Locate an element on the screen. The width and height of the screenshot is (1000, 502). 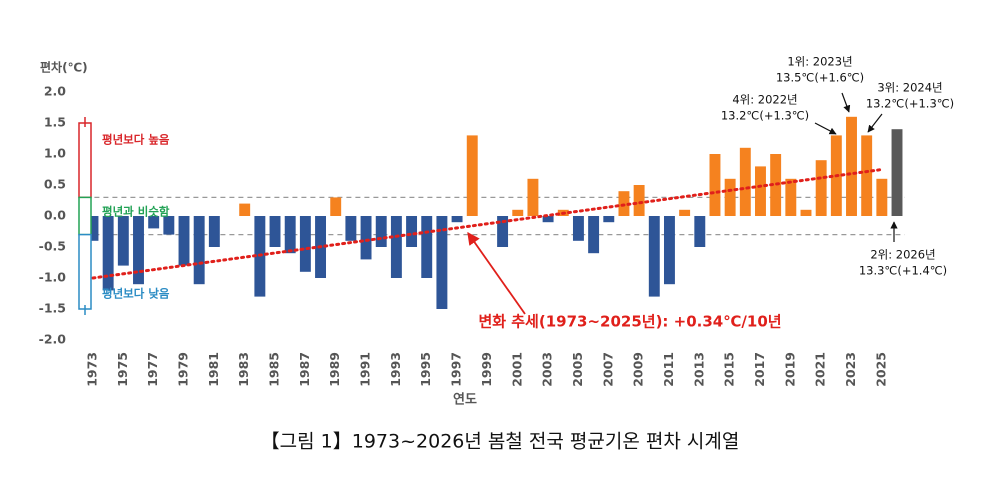
x-tick-label: 1989 is located at coordinates (334, 369).